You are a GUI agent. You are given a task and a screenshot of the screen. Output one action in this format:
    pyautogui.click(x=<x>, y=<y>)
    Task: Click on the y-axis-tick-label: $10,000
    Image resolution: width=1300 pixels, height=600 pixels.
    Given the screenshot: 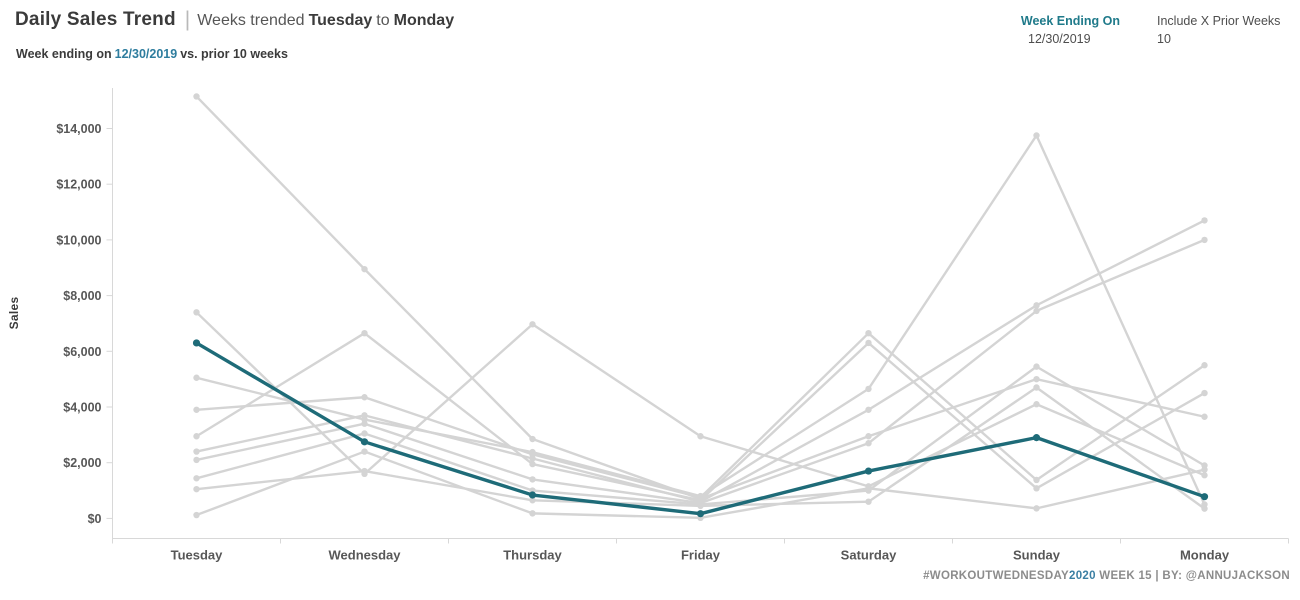 What is the action you would take?
    pyautogui.click(x=78, y=240)
    